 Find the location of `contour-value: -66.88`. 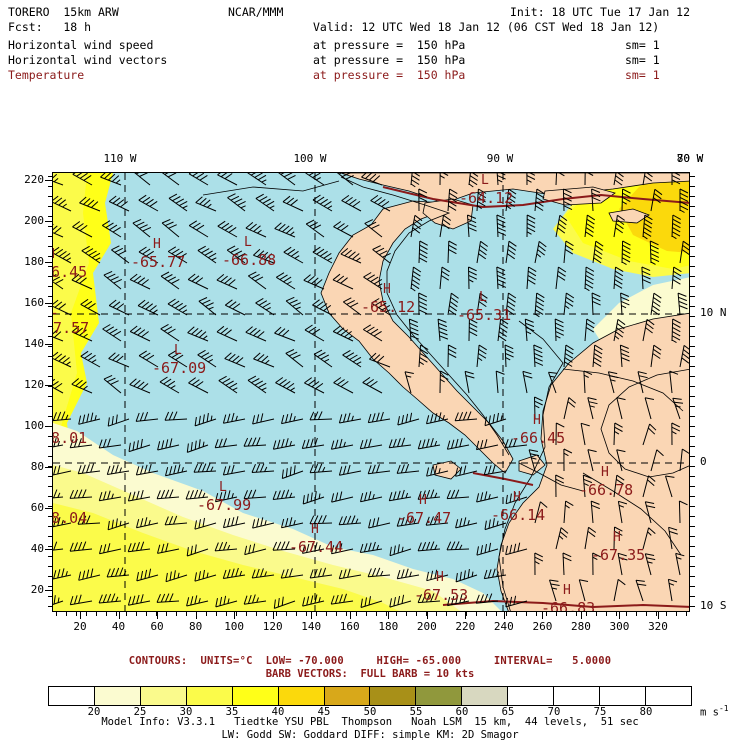

contour-value: -66.88 is located at coordinates (249, 260).